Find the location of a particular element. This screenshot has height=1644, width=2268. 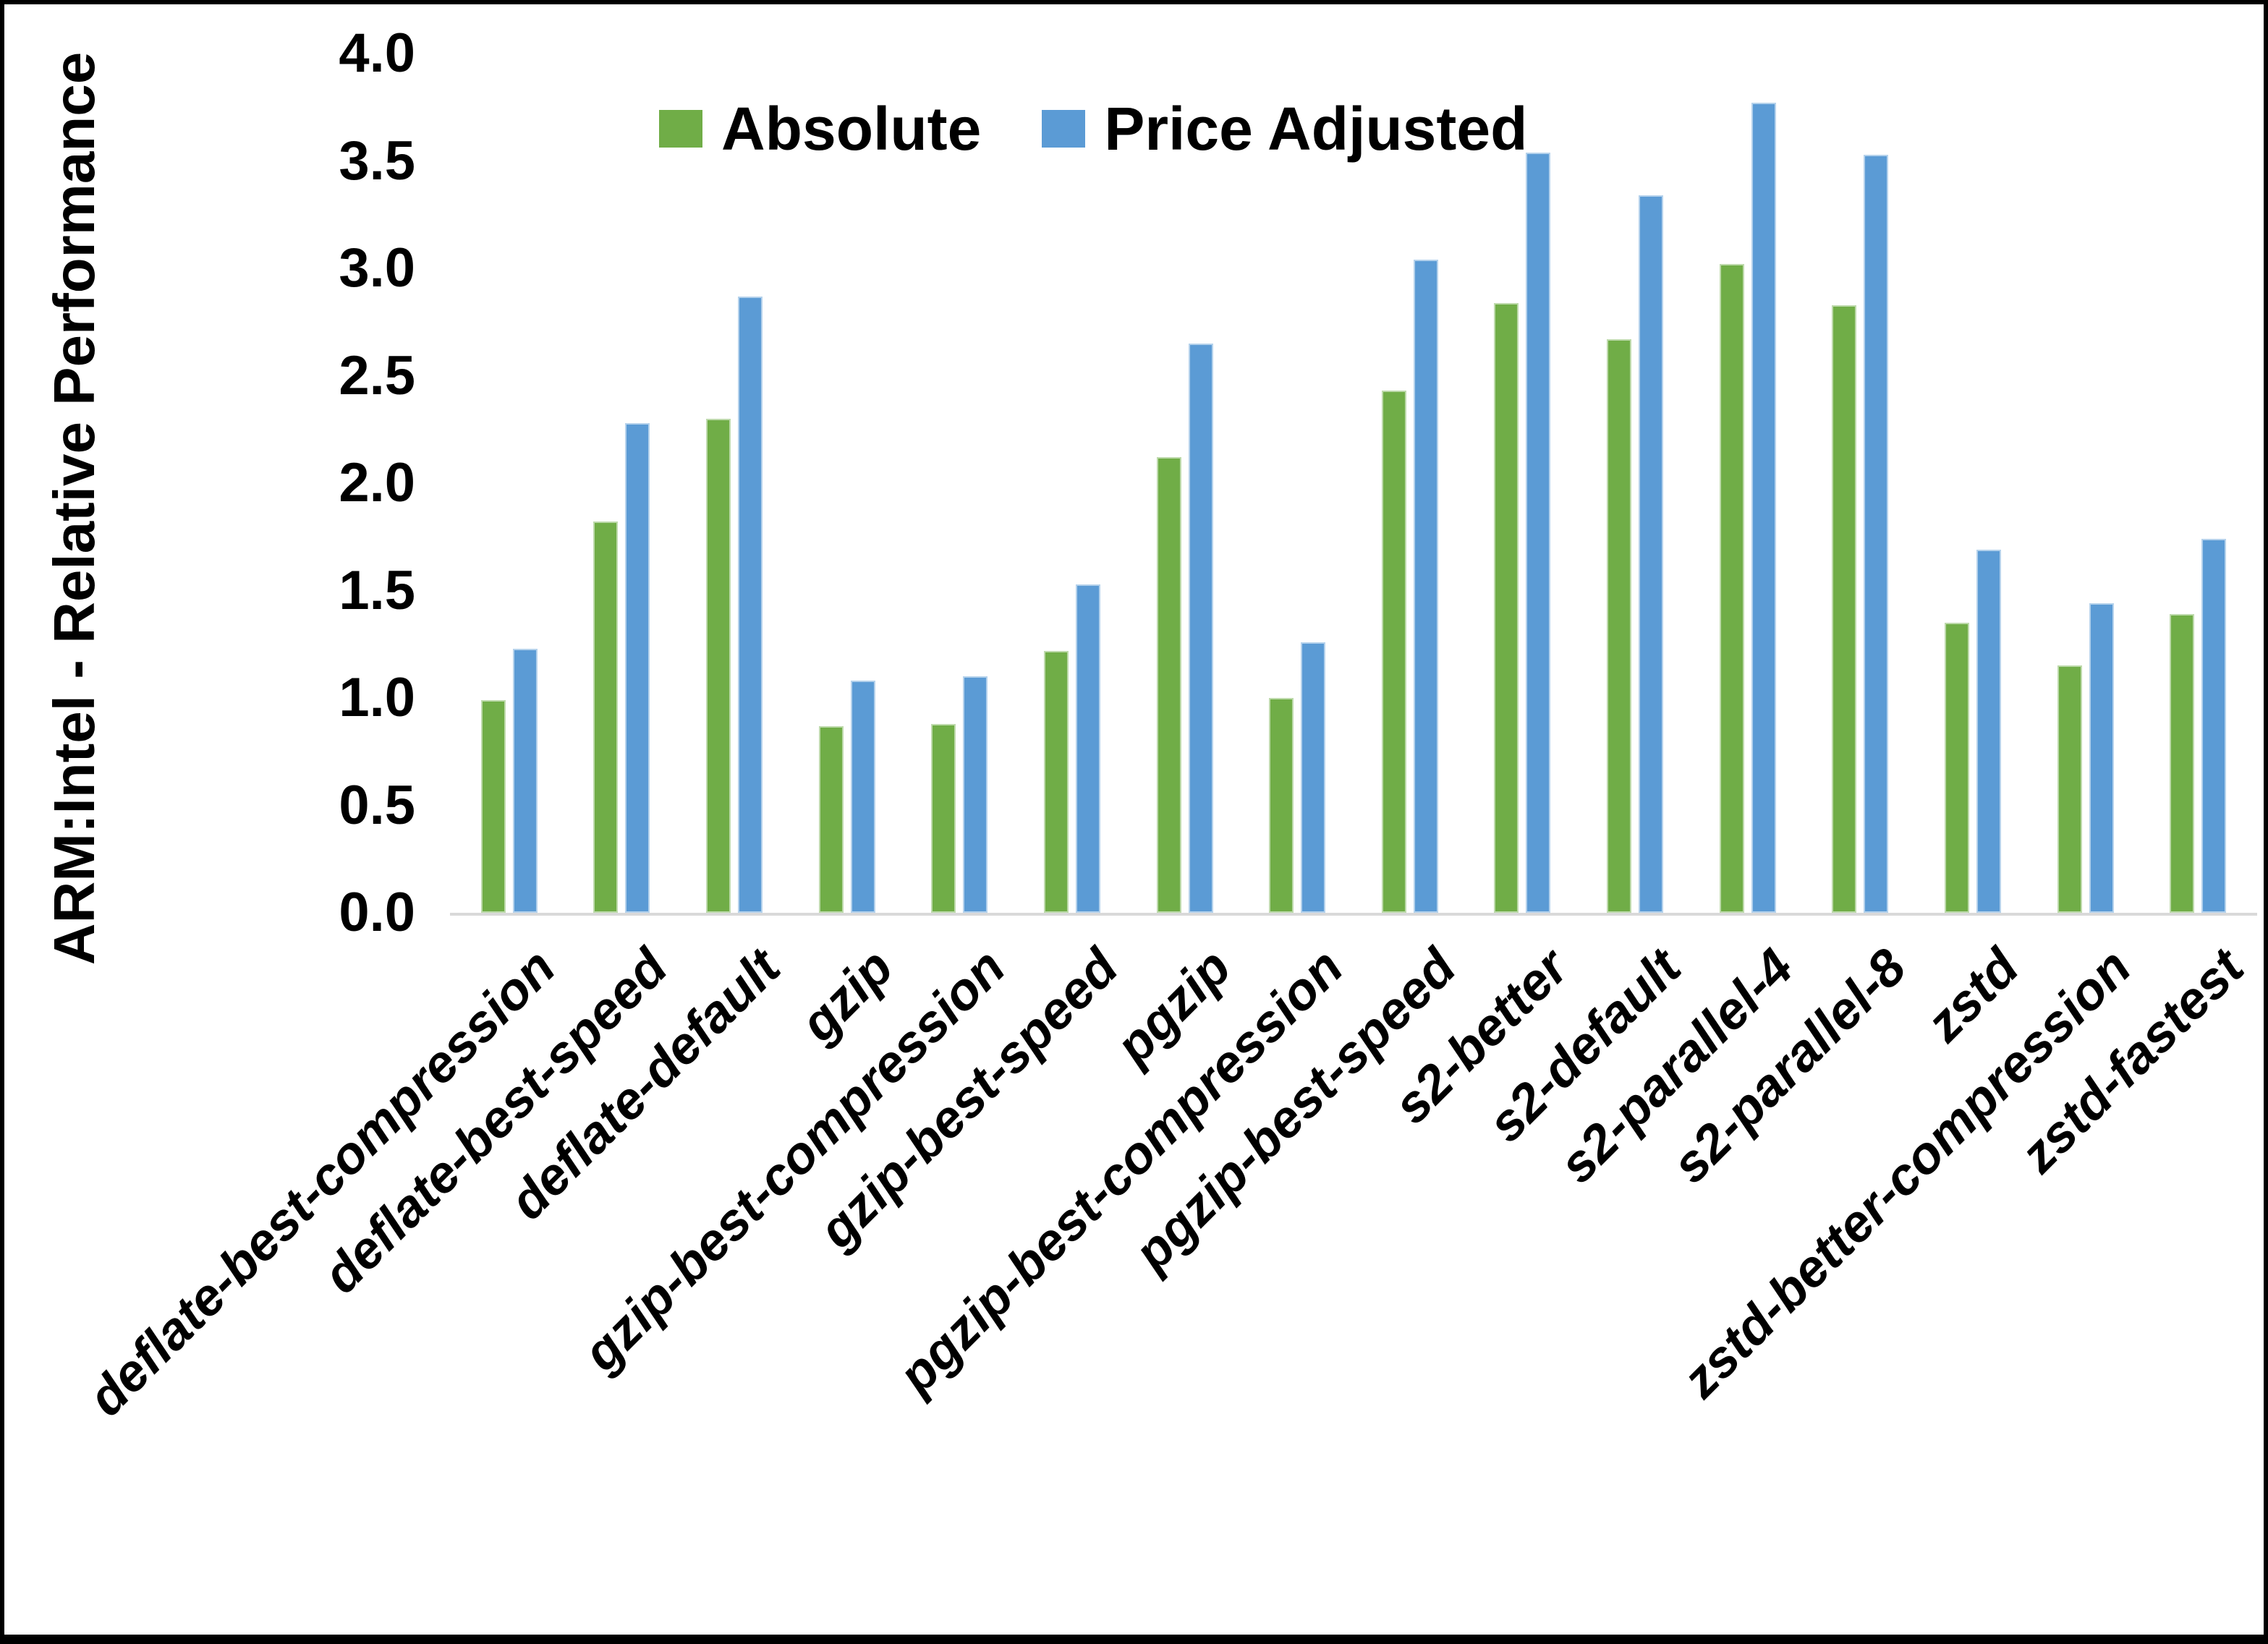

y-axis-title: ARM:Intel - Relative Performance is located at coordinates (74, 508).